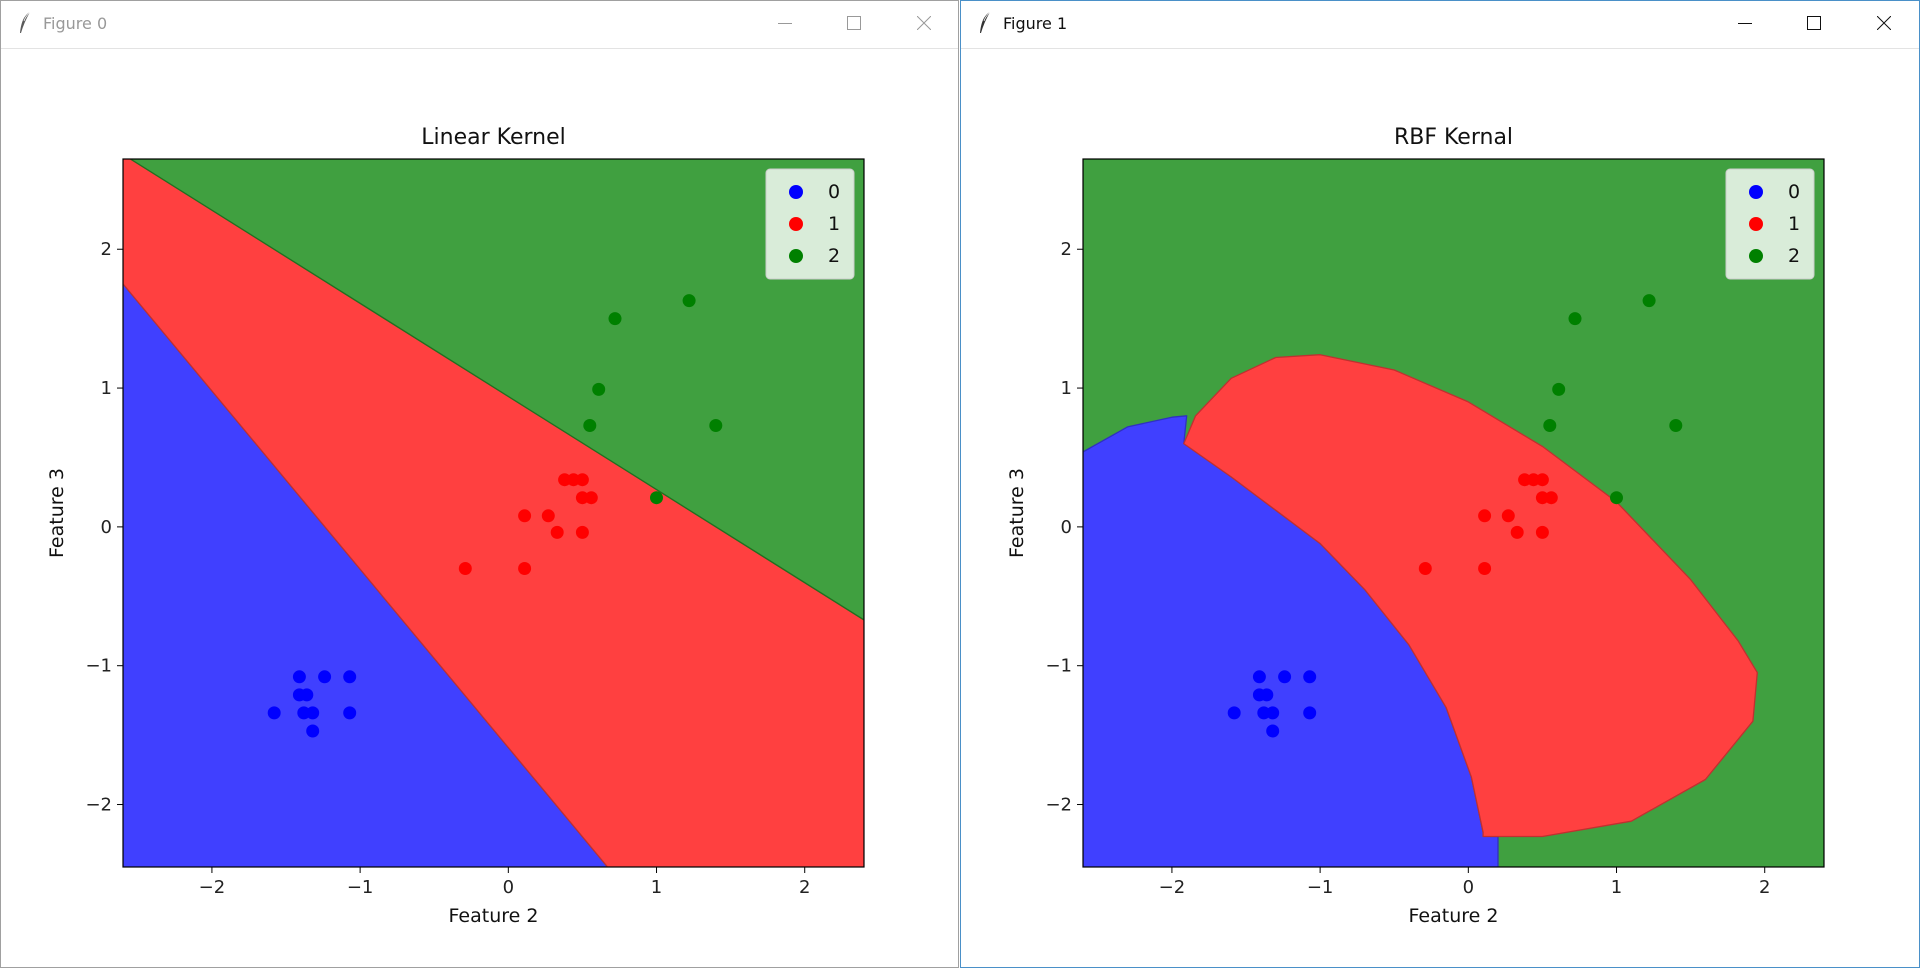 The width and height of the screenshot is (1920, 968). Describe the element at coordinates (493, 137) in the screenshot. I see `chart-title: Linear Kernel` at that location.